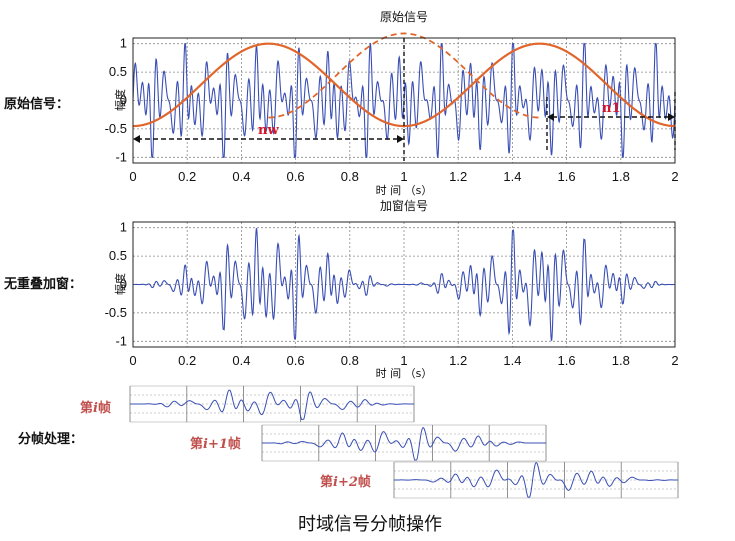 This screenshot has height=541, width=735. What do you see at coordinates (42, 284) in the screenshot?
I see `bottom-side-label: 无重叠加窗：` at bounding box center [42, 284].